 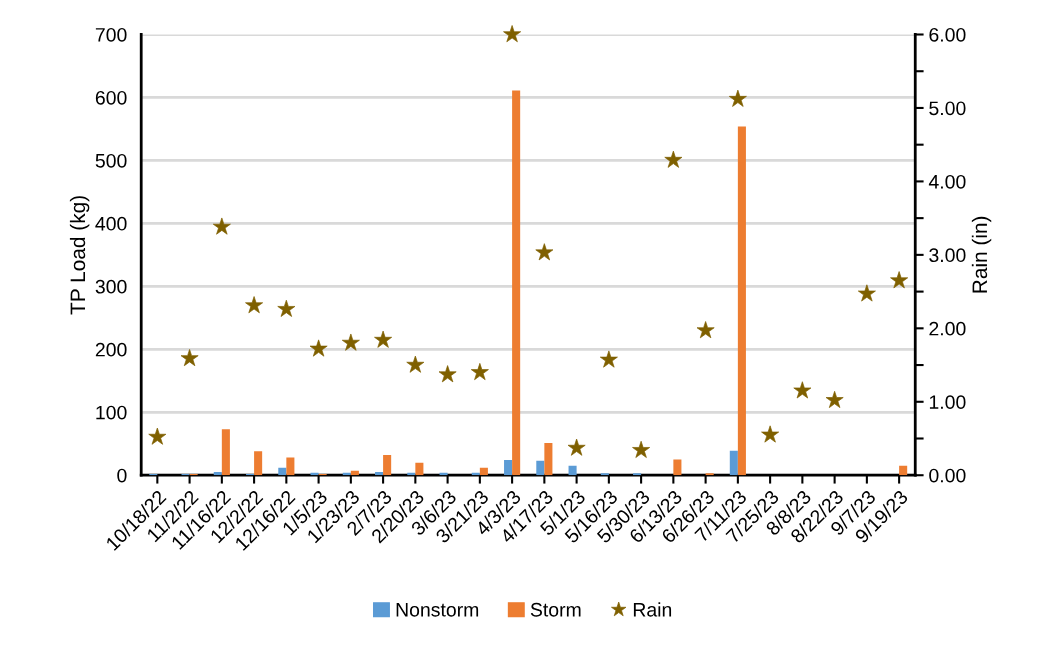 What do you see at coordinates (947, 181) in the screenshot?
I see `y2-tick-label: 4.00` at bounding box center [947, 181].